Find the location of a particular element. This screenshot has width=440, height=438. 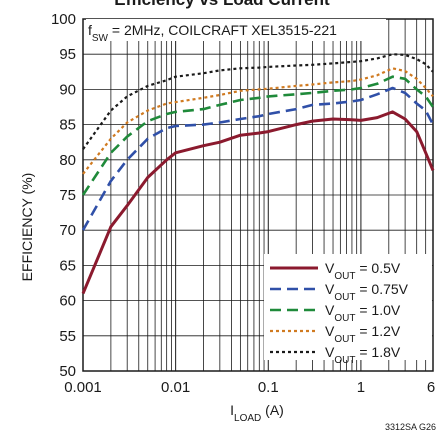

x-tick-label: 0.1 is located at coordinates (268, 387).